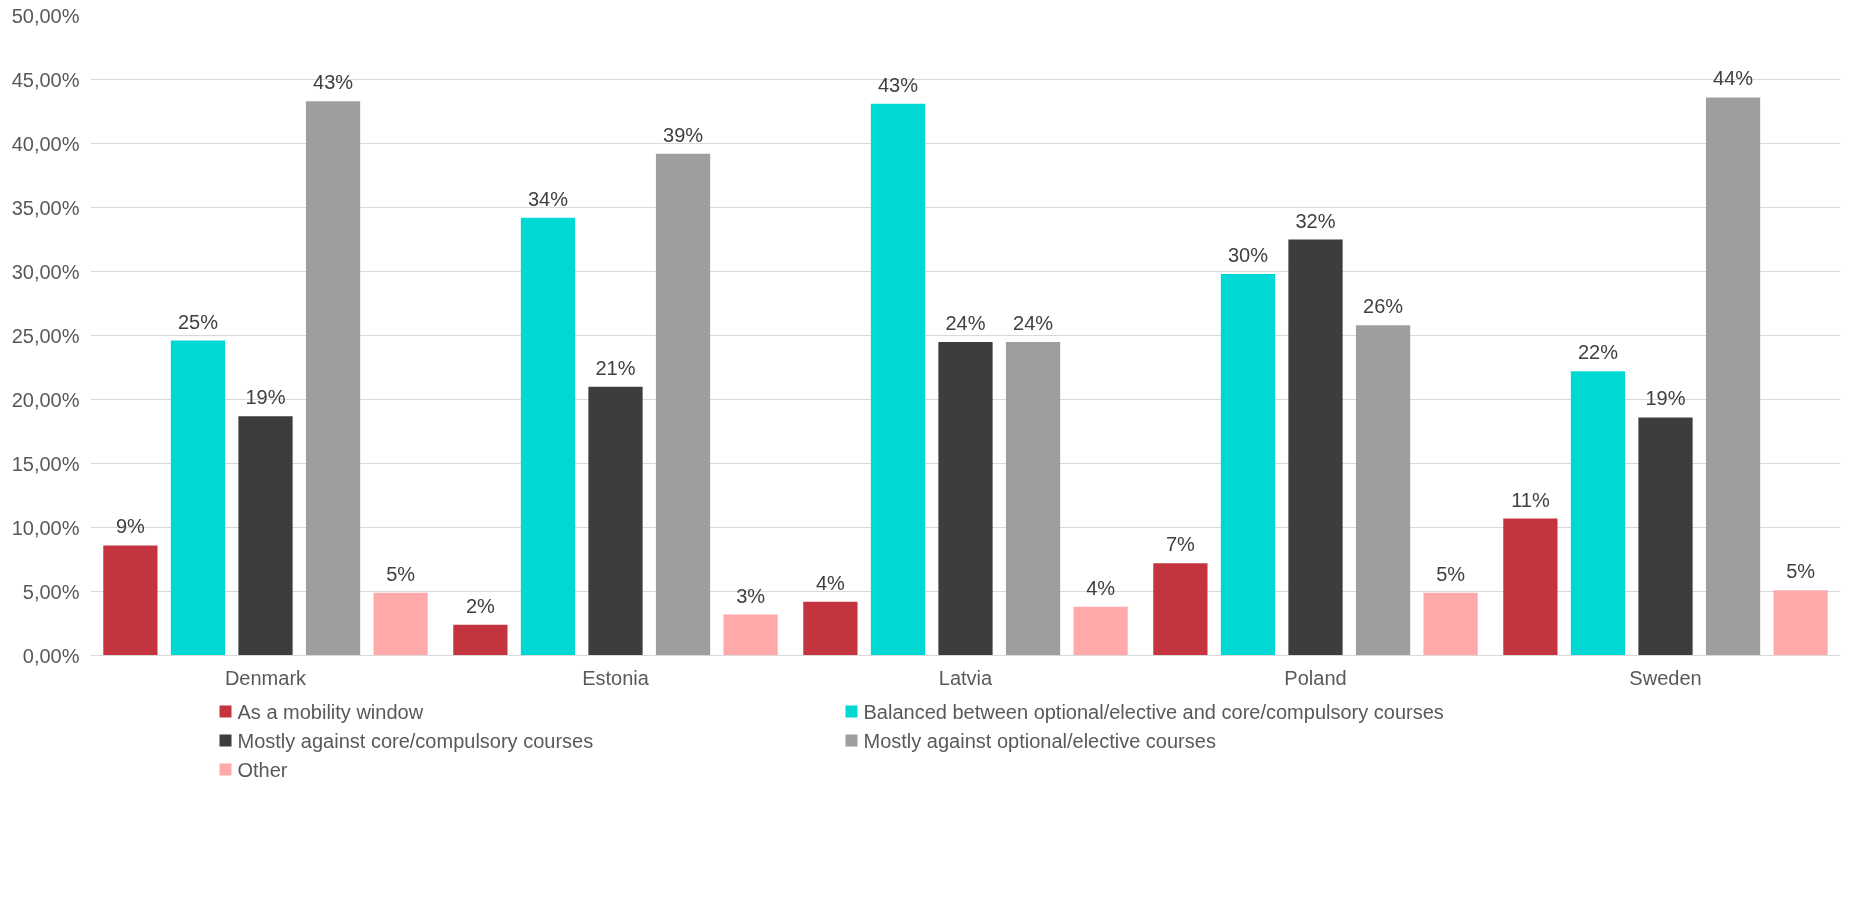 This screenshot has width=1862, height=904. What do you see at coordinates (1598, 352) in the screenshot?
I see `data-label: 22%` at bounding box center [1598, 352].